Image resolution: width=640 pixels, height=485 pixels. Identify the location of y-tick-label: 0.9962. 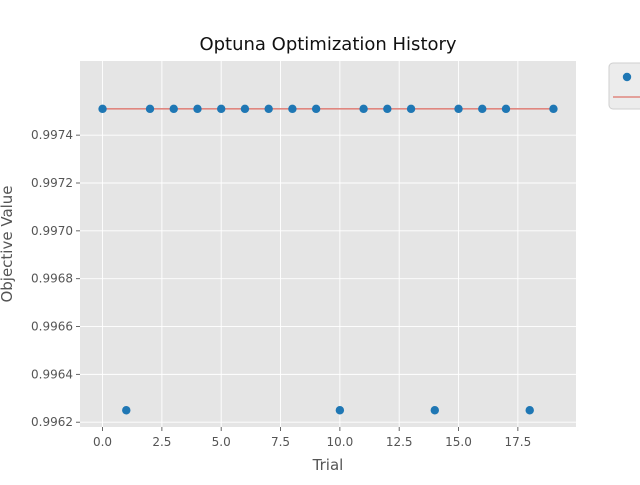
(52, 422).